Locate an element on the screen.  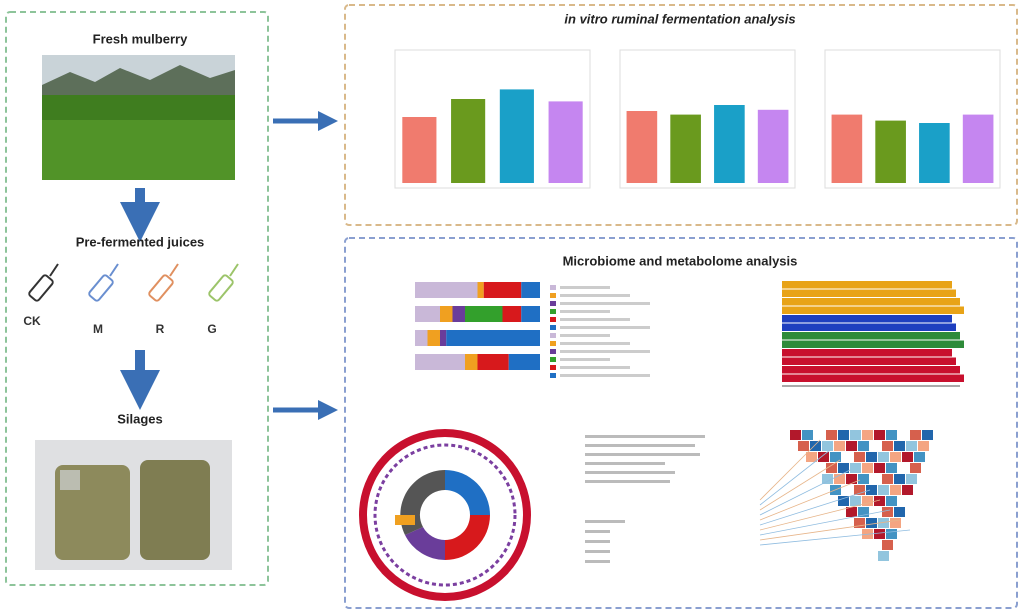
juice-label: G is located at coordinates (211, 329).